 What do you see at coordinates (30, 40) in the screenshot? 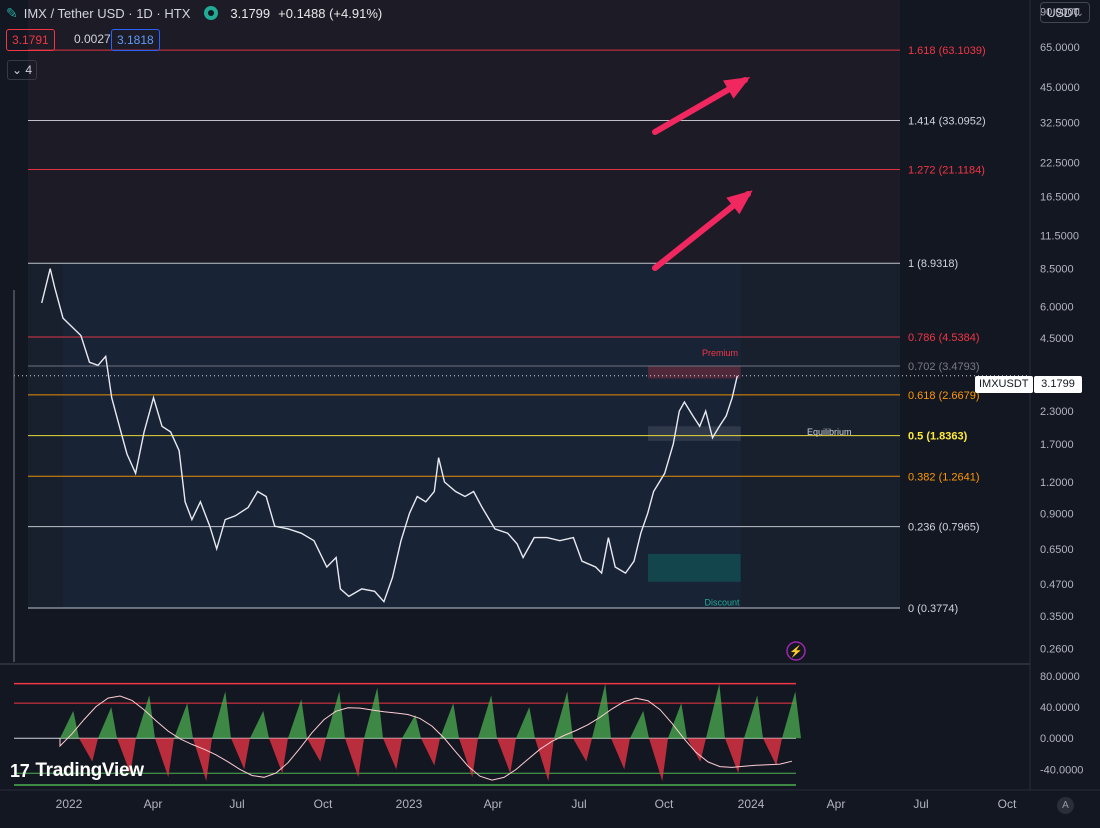
I see `sell-price-button: 3.1791` at bounding box center [30, 40].